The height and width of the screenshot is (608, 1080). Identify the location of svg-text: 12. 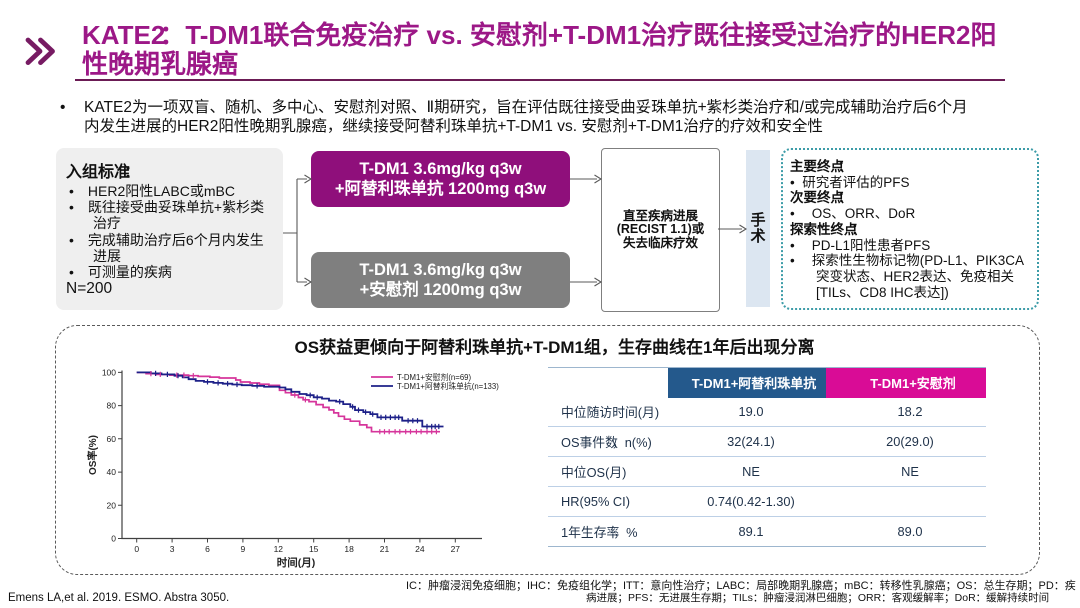
(279, 549).